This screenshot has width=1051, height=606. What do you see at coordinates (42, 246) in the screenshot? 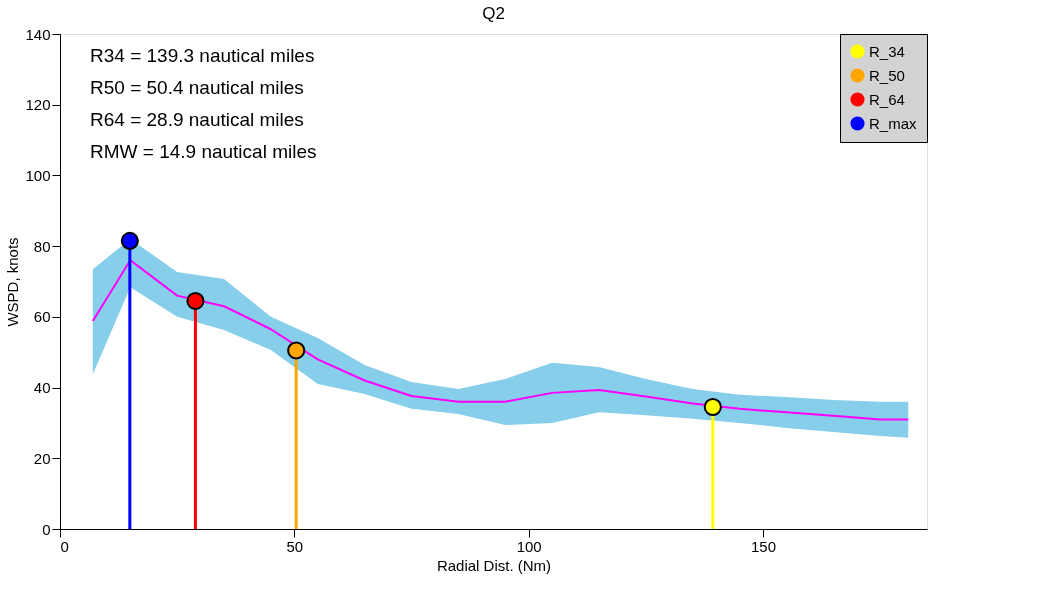
I see `y-tick-label: 80` at bounding box center [42, 246].